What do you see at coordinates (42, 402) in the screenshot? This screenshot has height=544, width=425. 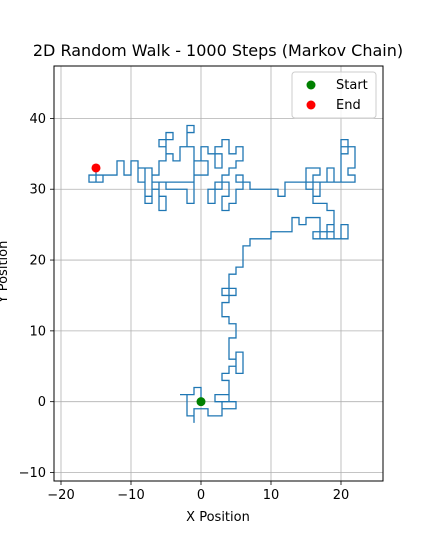 I see `y-tick-label: 0` at bounding box center [42, 402].